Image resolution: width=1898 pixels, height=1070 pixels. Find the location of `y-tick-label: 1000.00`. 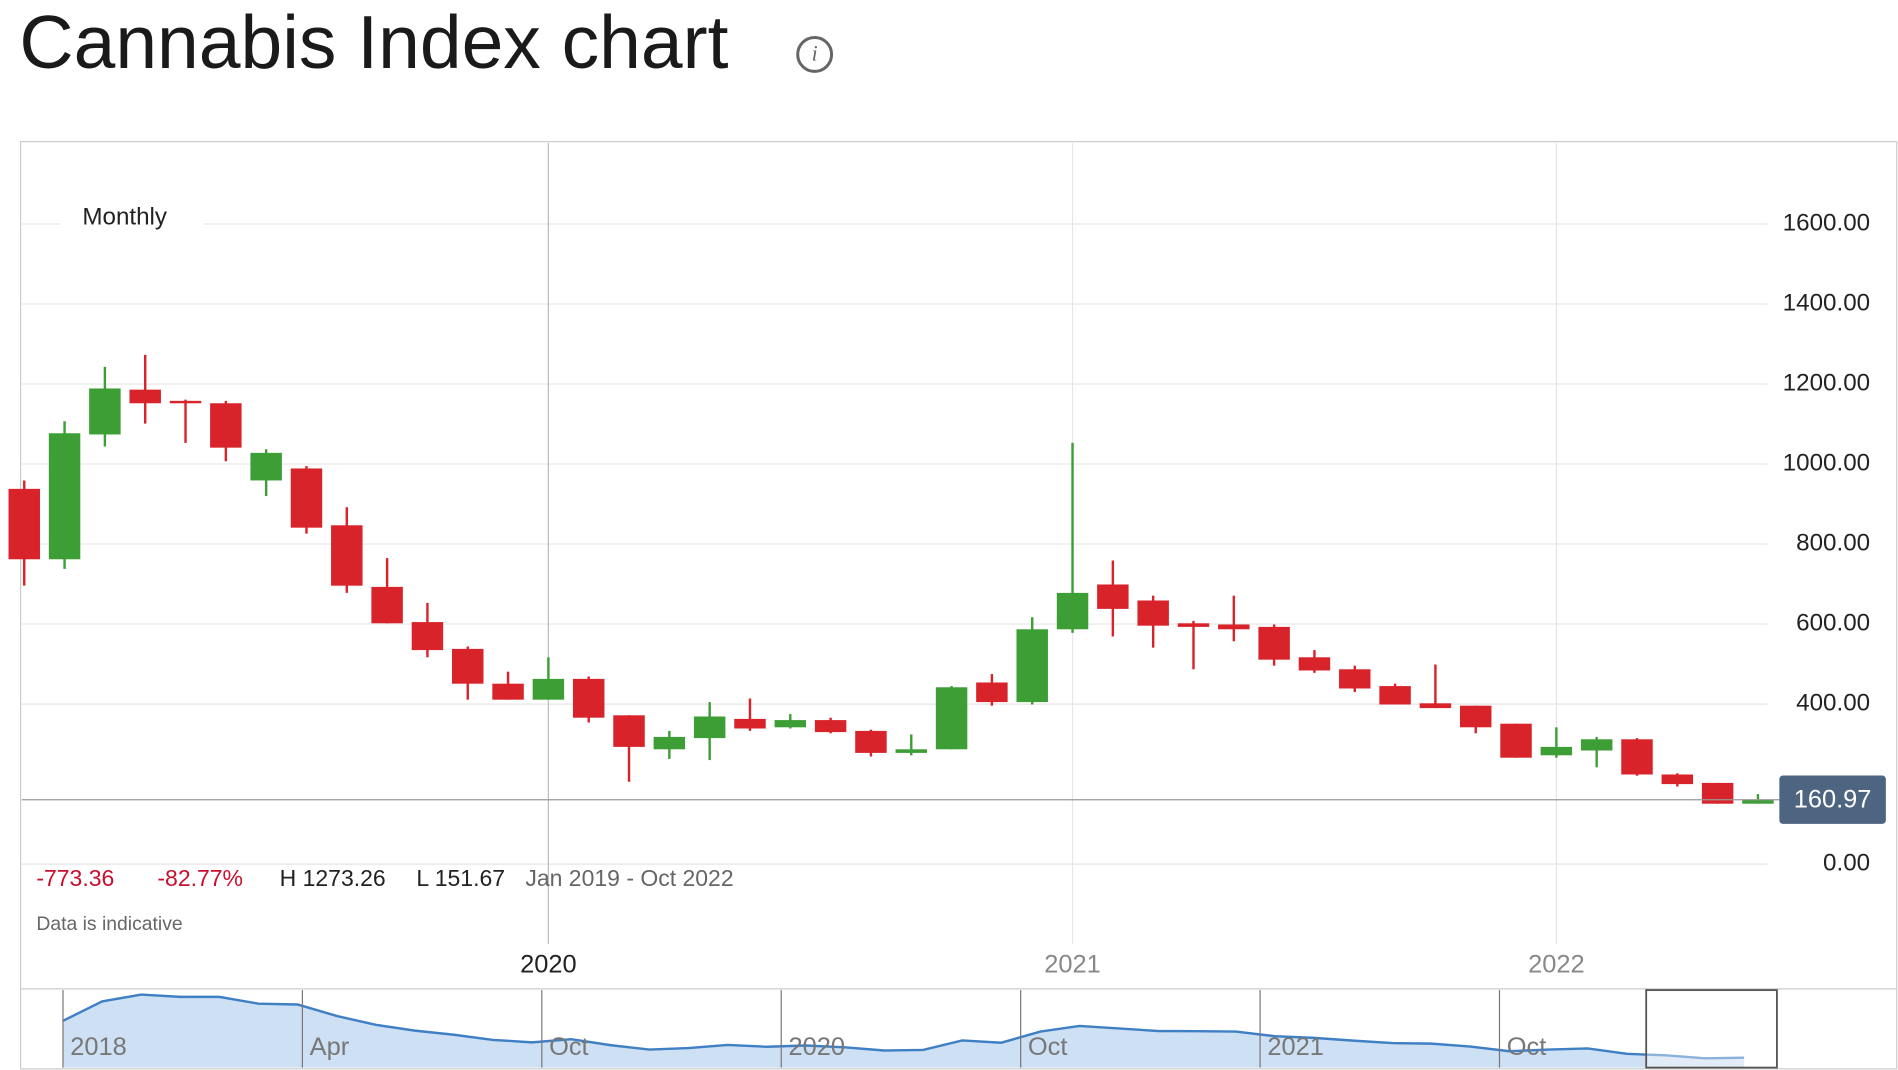

y-tick-label: 1000.00 is located at coordinates (1826, 462).